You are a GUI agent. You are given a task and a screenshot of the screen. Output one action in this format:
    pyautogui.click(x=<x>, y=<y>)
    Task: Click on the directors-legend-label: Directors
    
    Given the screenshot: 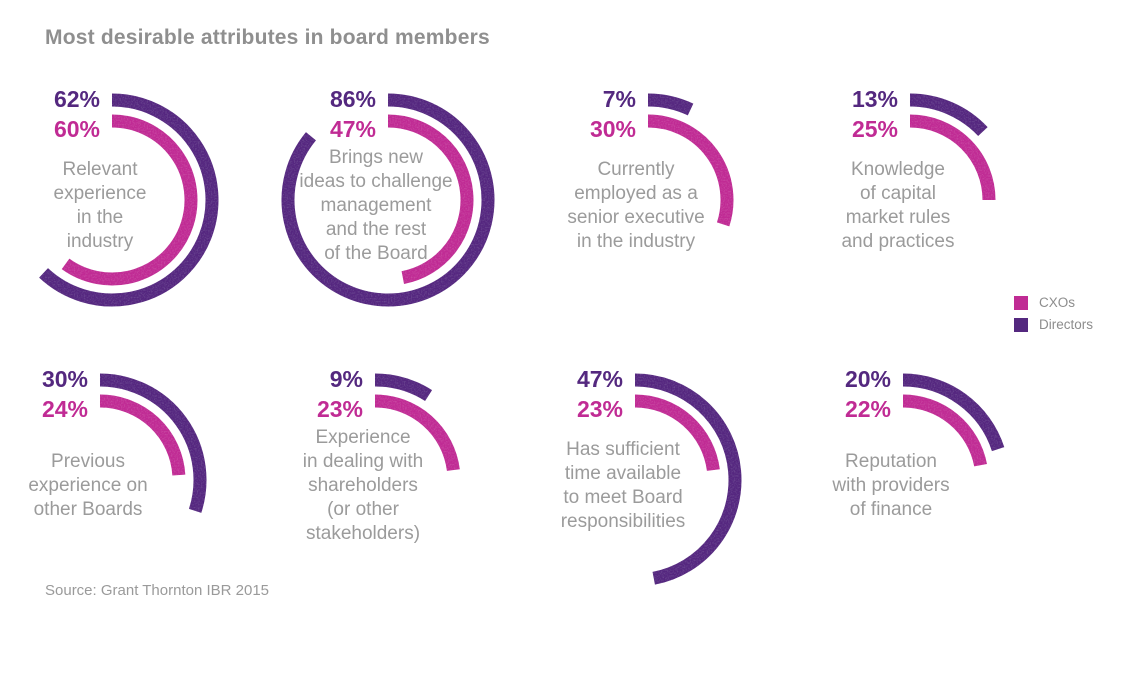 What is the action you would take?
    pyautogui.click(x=1066, y=324)
    